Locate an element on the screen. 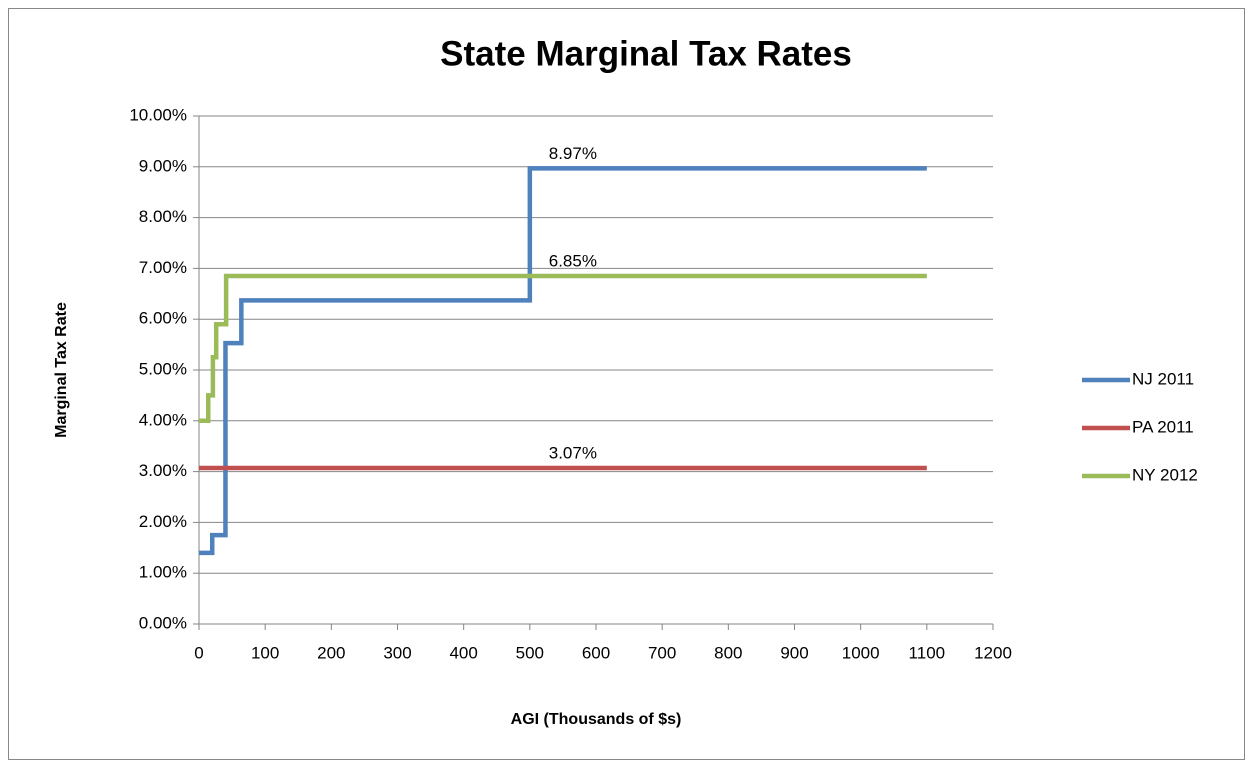 The height and width of the screenshot is (768, 1253). x-tick-label: 600 is located at coordinates (596, 652).